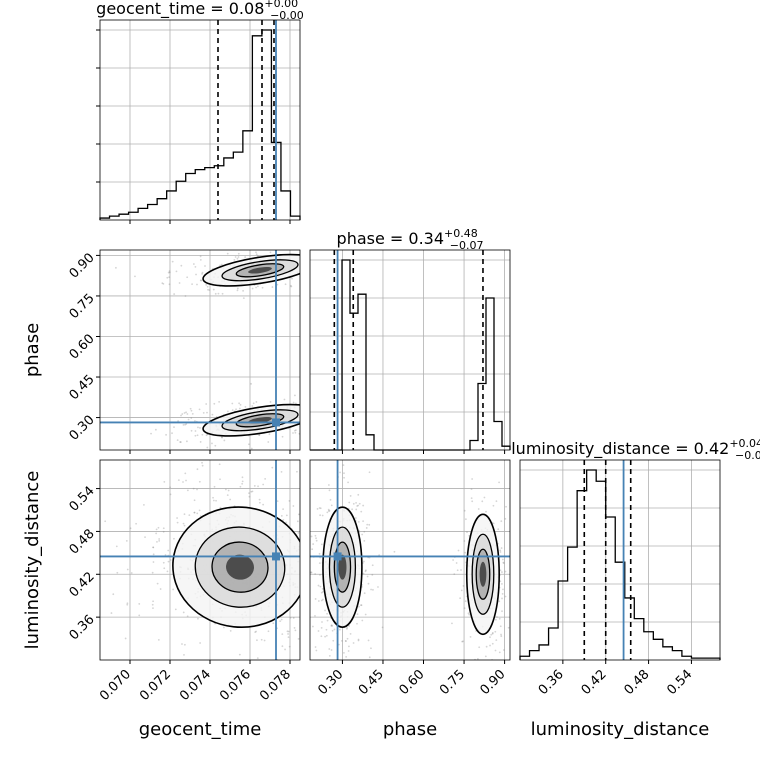 This screenshot has height=760, width=760. What do you see at coordinates (82, 347) in the screenshot?
I see `y-tick-label: 0.60` at bounding box center [82, 347].